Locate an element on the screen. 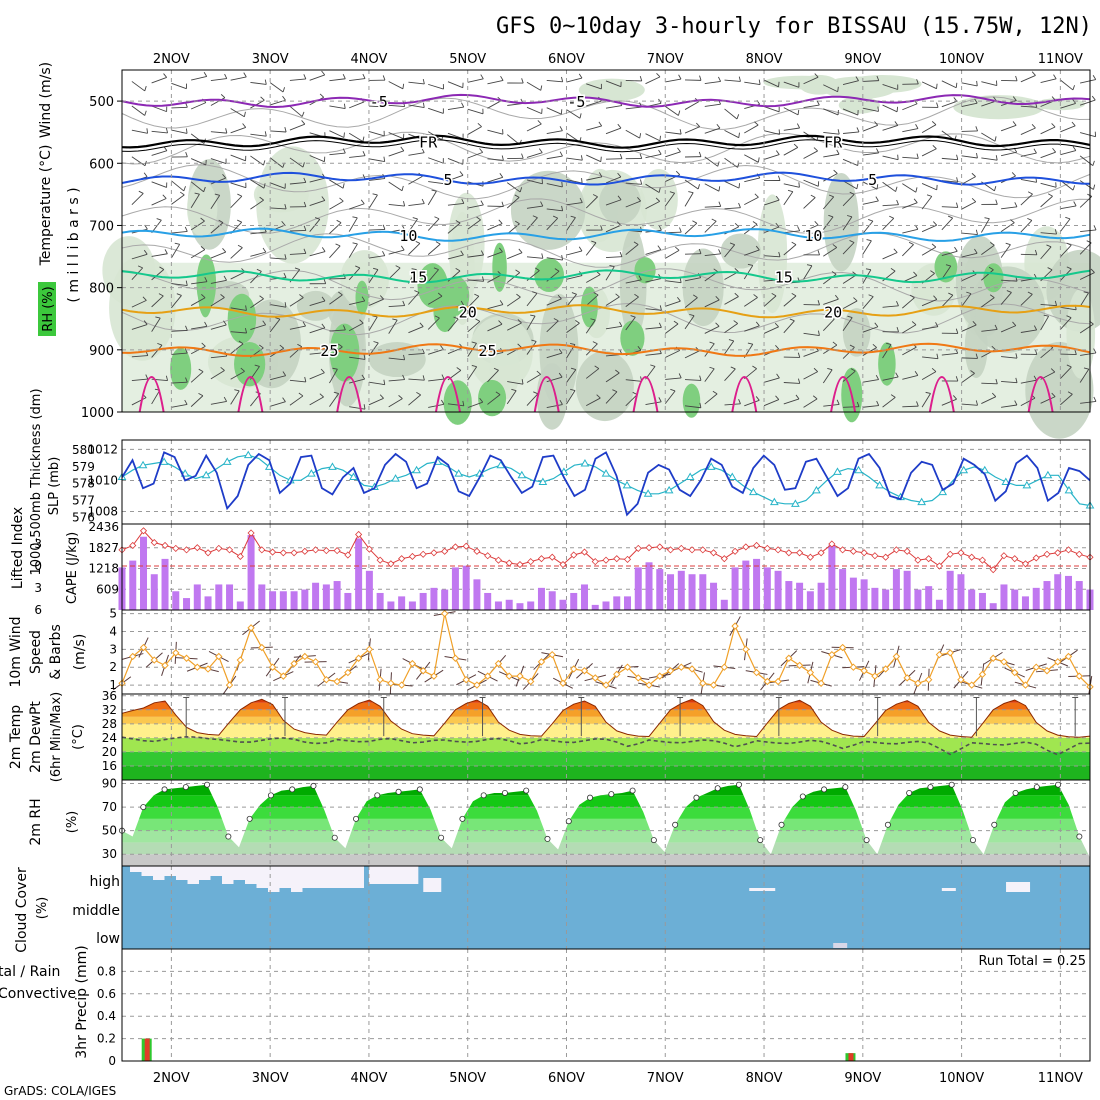 Image resolution: width=1100 pixels, height=1100 pixels. x-tick-label-top: 10NOV is located at coordinates (961, 59).